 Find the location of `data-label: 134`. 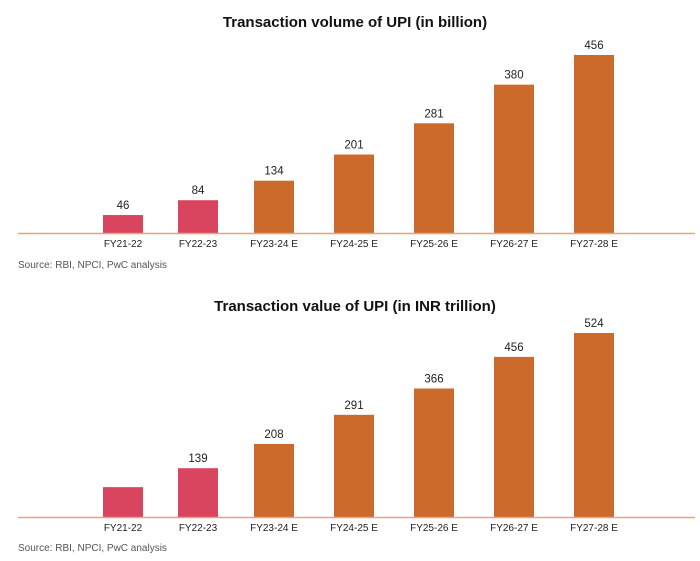

data-label: 134 is located at coordinates (274, 172).